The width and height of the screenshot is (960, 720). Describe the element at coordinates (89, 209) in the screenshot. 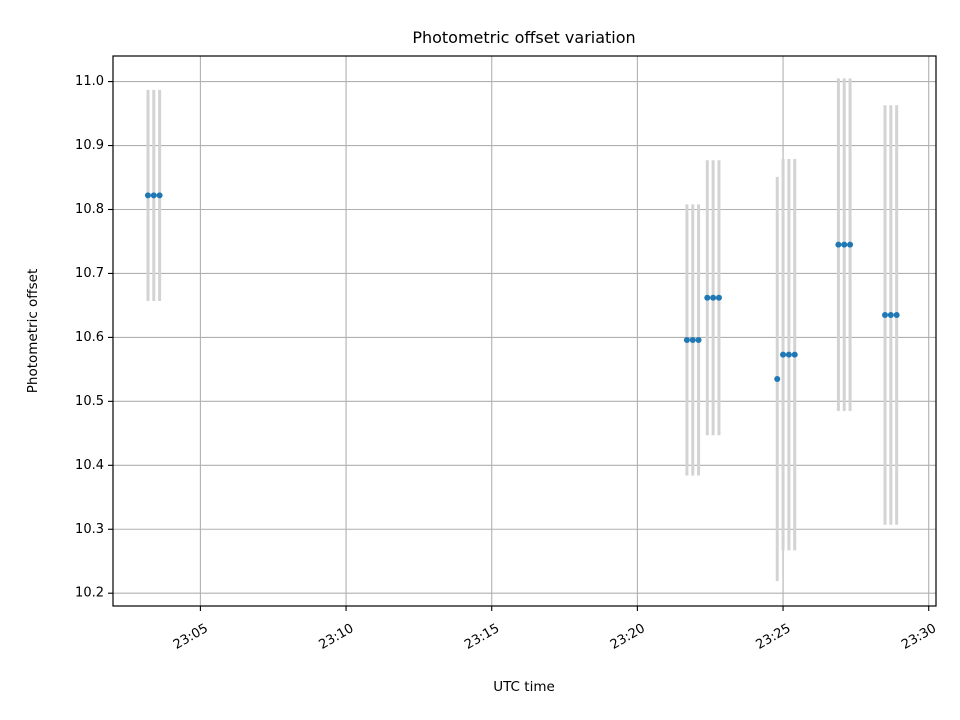

I see `y-tick-label: 10.8` at that location.